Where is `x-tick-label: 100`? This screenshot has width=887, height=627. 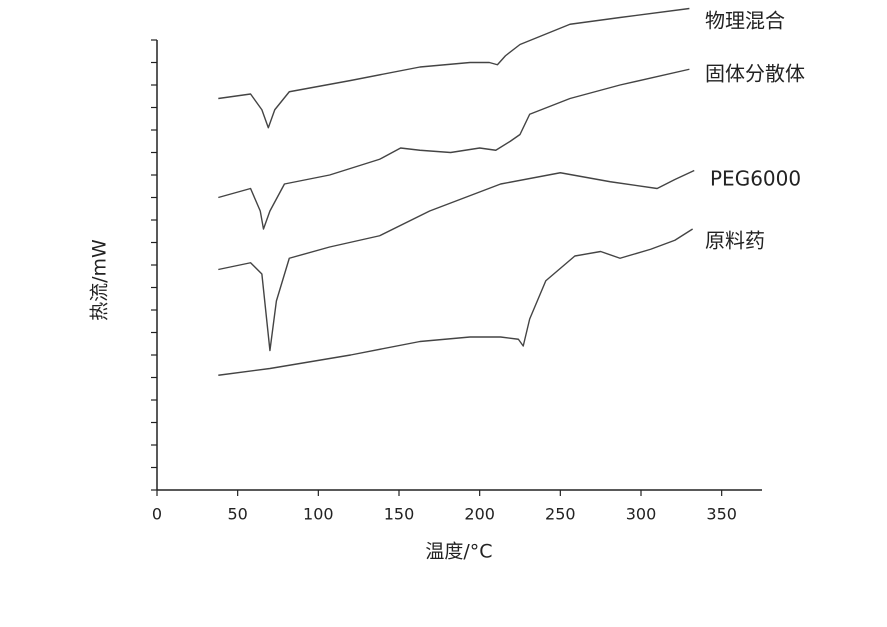 x-tick-label: 100 is located at coordinates (318, 514).